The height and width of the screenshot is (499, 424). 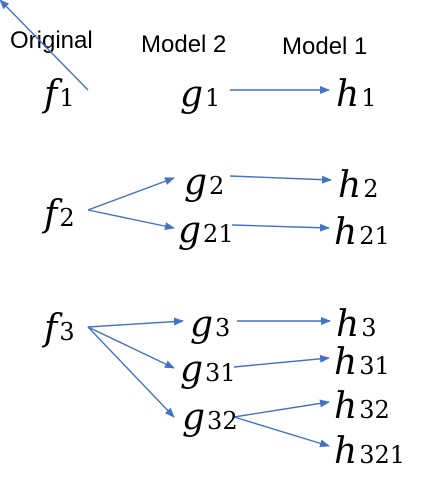 What do you see at coordinates (374, 366) in the screenshot?
I see `node-h31-subscript: 31` at bounding box center [374, 366].